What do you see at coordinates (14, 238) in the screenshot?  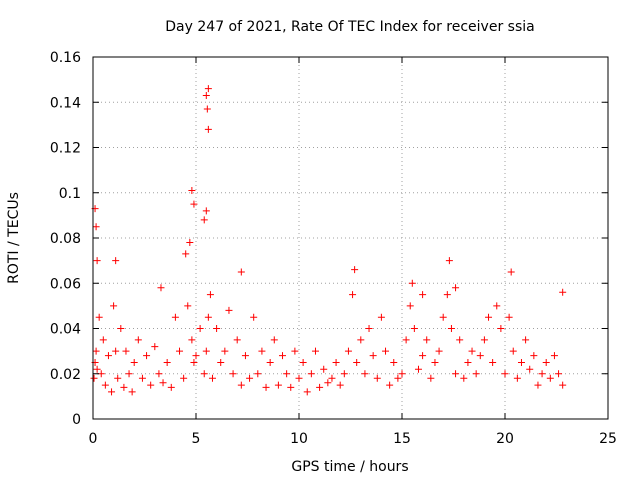 I see `y-axis-label: ROTI / TECUs` at bounding box center [14, 238].